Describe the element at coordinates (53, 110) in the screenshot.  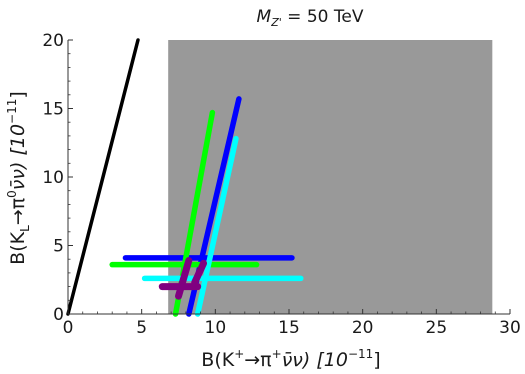
I see `y-tick-label-3: 15` at that location.